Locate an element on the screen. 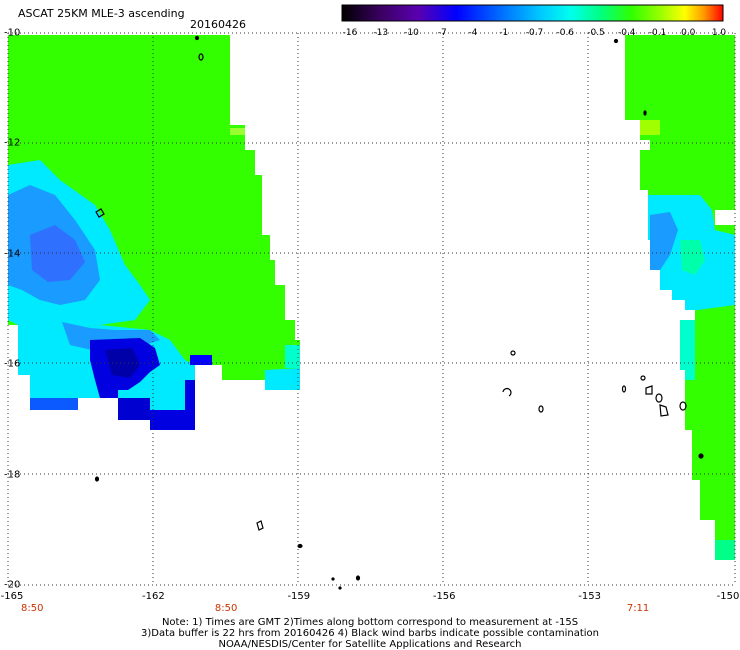  longitude-tick: -156 is located at coordinates (444, 596).